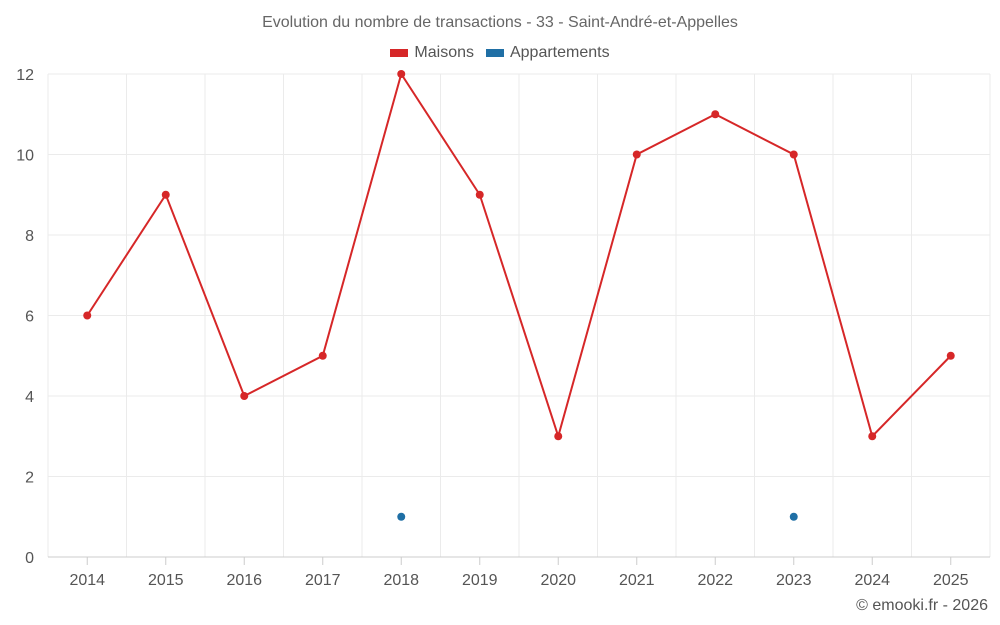  Describe the element at coordinates (558, 580) in the screenshot. I see `x-tick-label: 2020` at that location.